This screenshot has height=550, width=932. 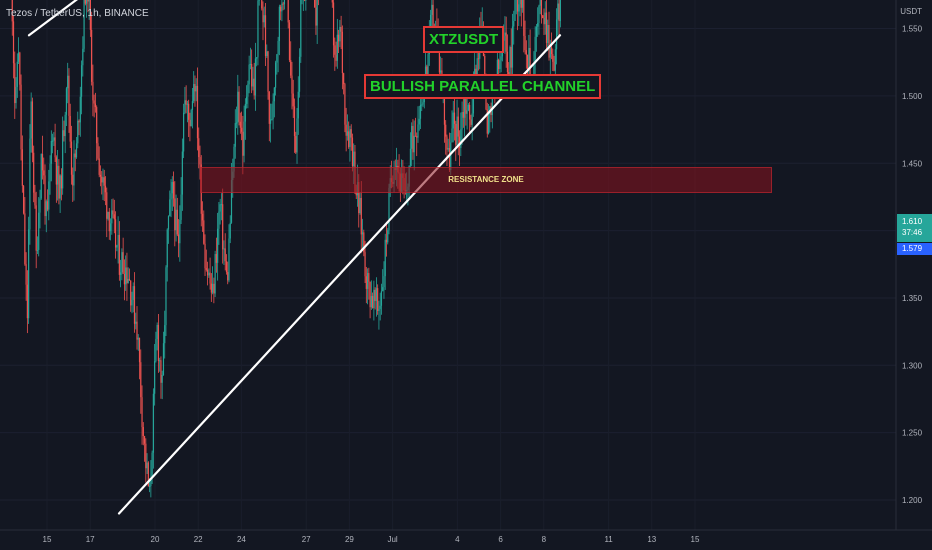 What do you see at coordinates (912, 500) in the screenshot?
I see `y-tick-label: 1.200` at bounding box center [912, 500].